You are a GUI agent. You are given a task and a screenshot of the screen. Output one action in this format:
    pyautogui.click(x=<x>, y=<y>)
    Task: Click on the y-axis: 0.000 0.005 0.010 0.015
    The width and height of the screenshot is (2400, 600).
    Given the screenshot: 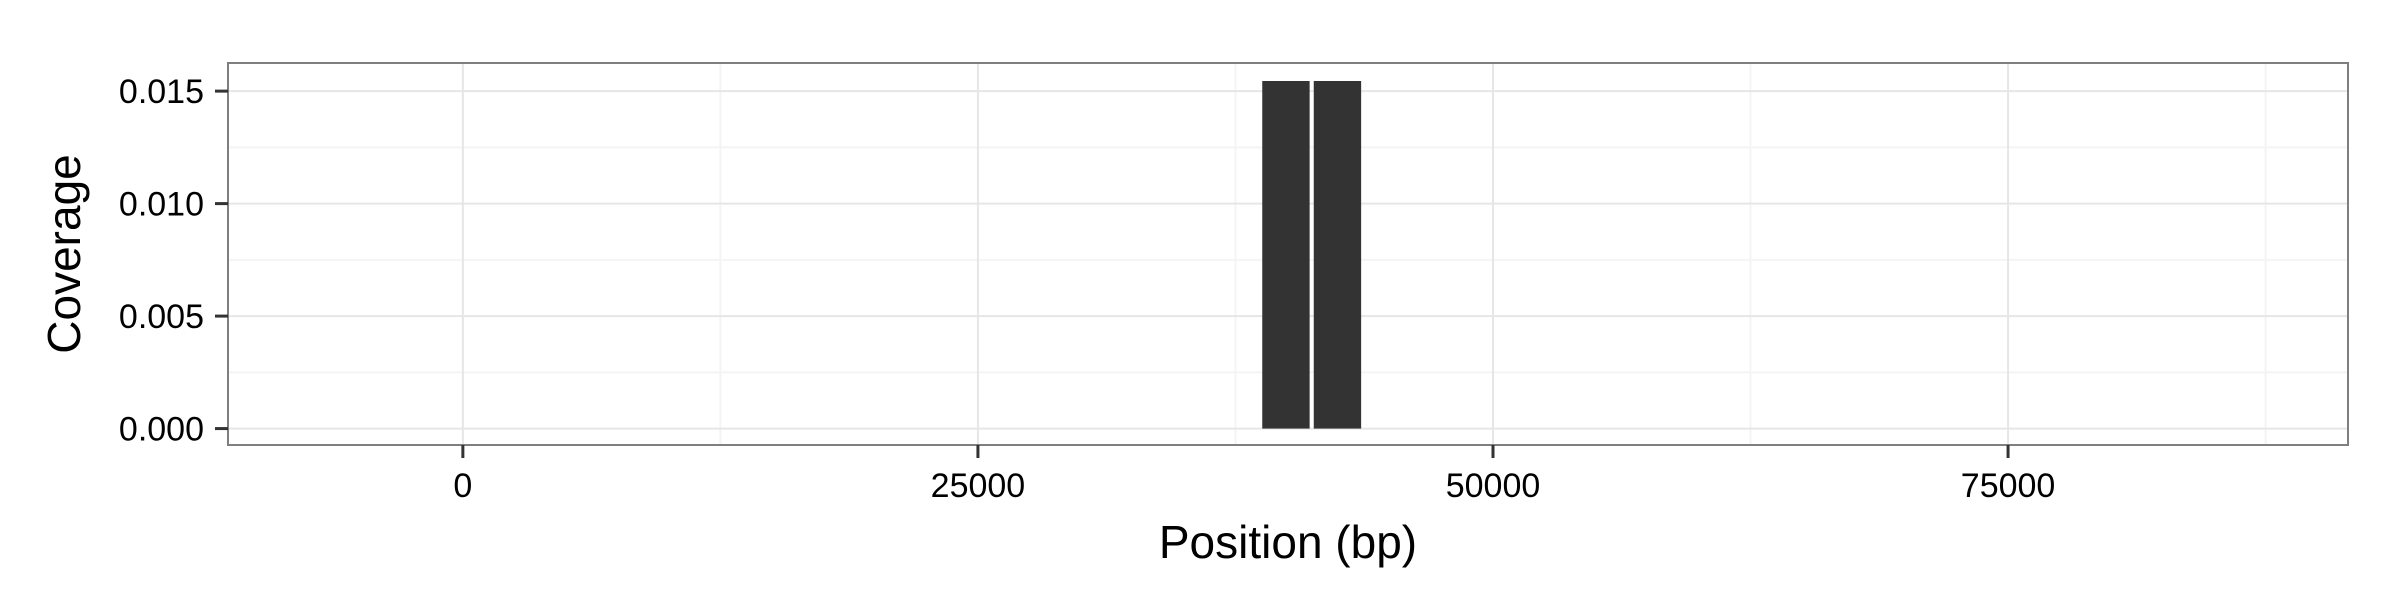 What is the action you would take?
    pyautogui.click(x=173, y=261)
    